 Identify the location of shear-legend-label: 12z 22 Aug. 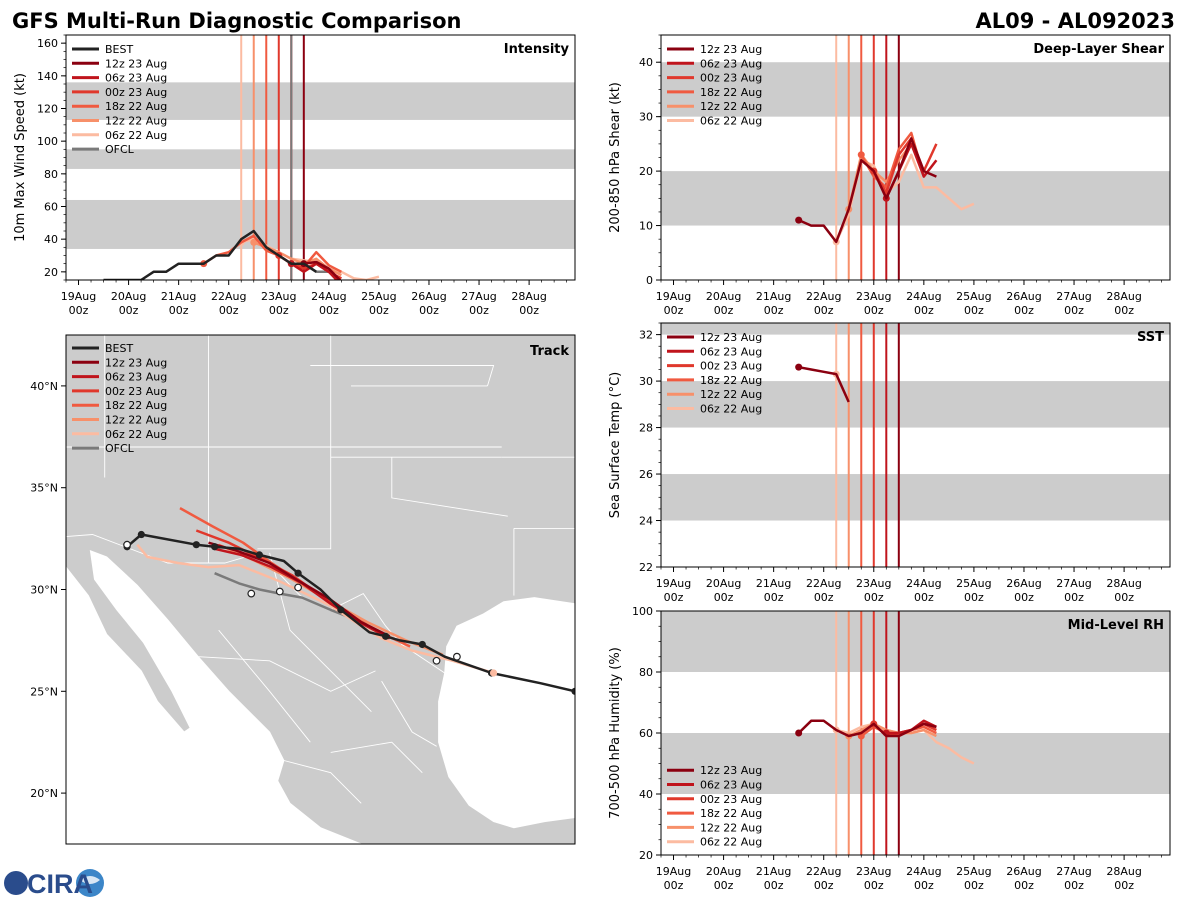
(731, 106).